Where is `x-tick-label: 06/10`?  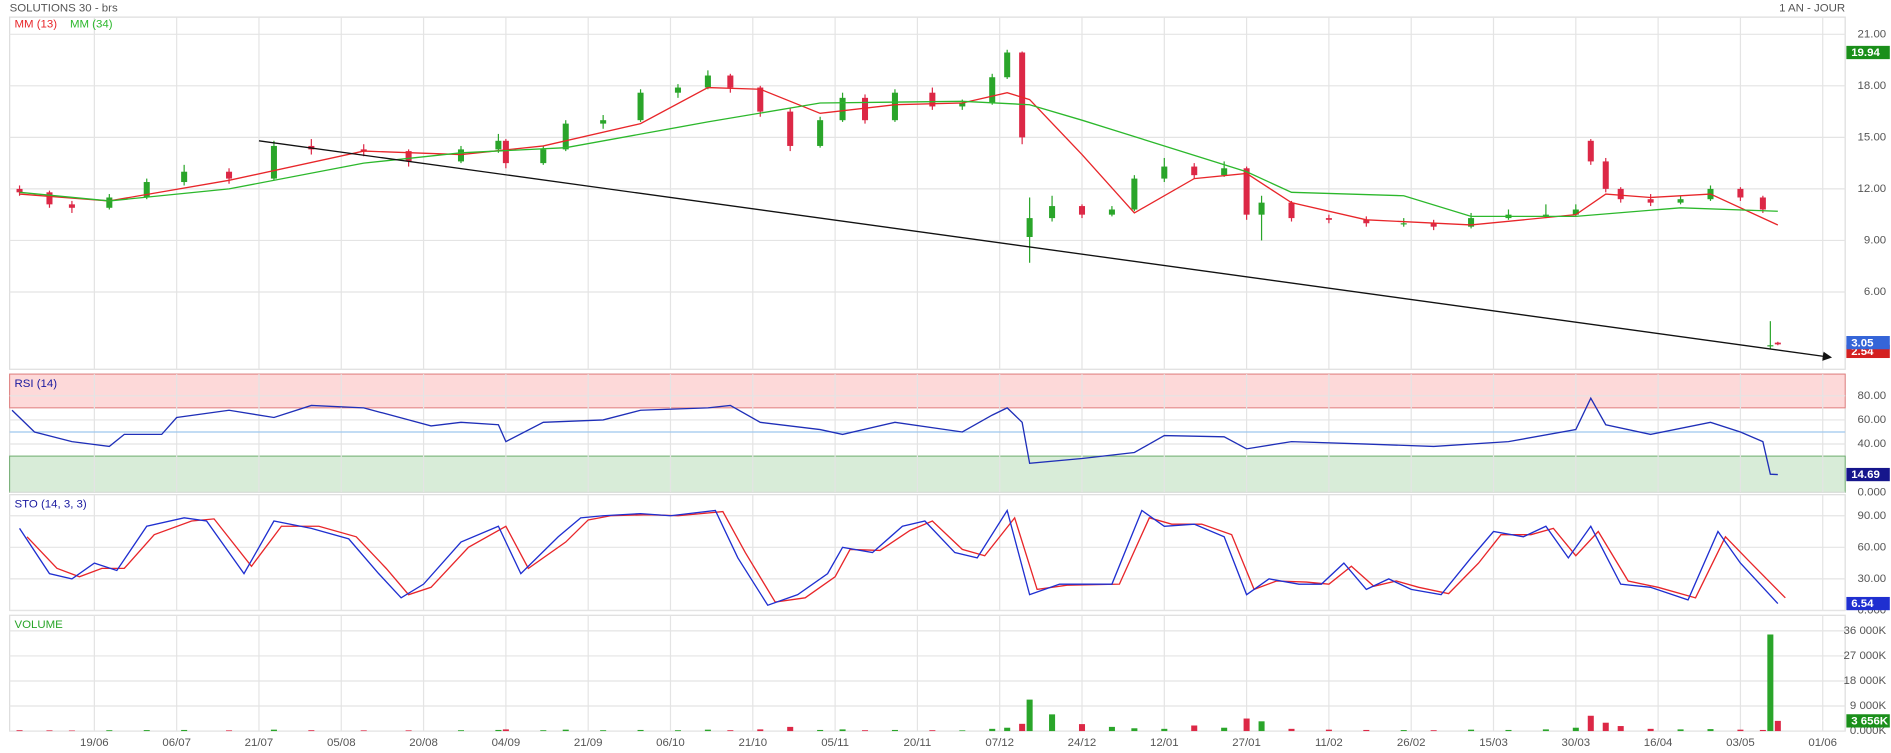 x-tick-label: 06/10 is located at coordinates (670, 743).